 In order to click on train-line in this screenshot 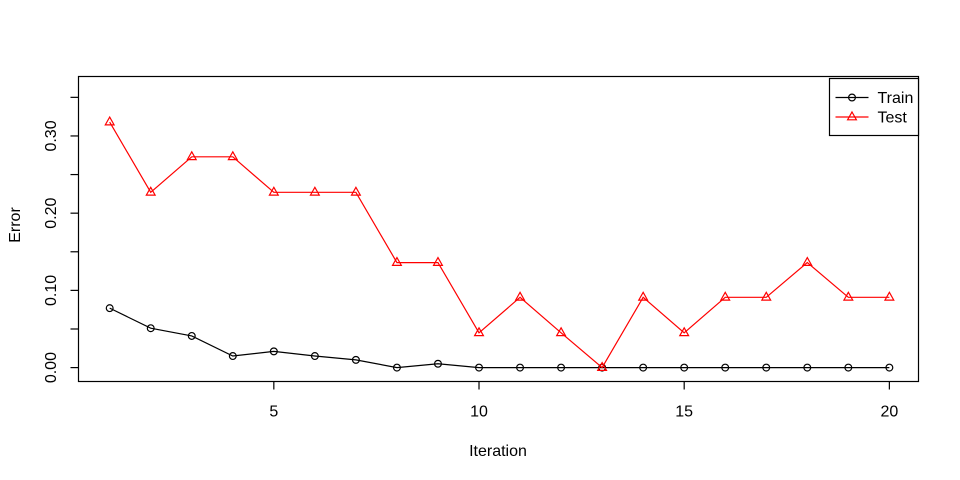, I will do `click(499, 338)`.